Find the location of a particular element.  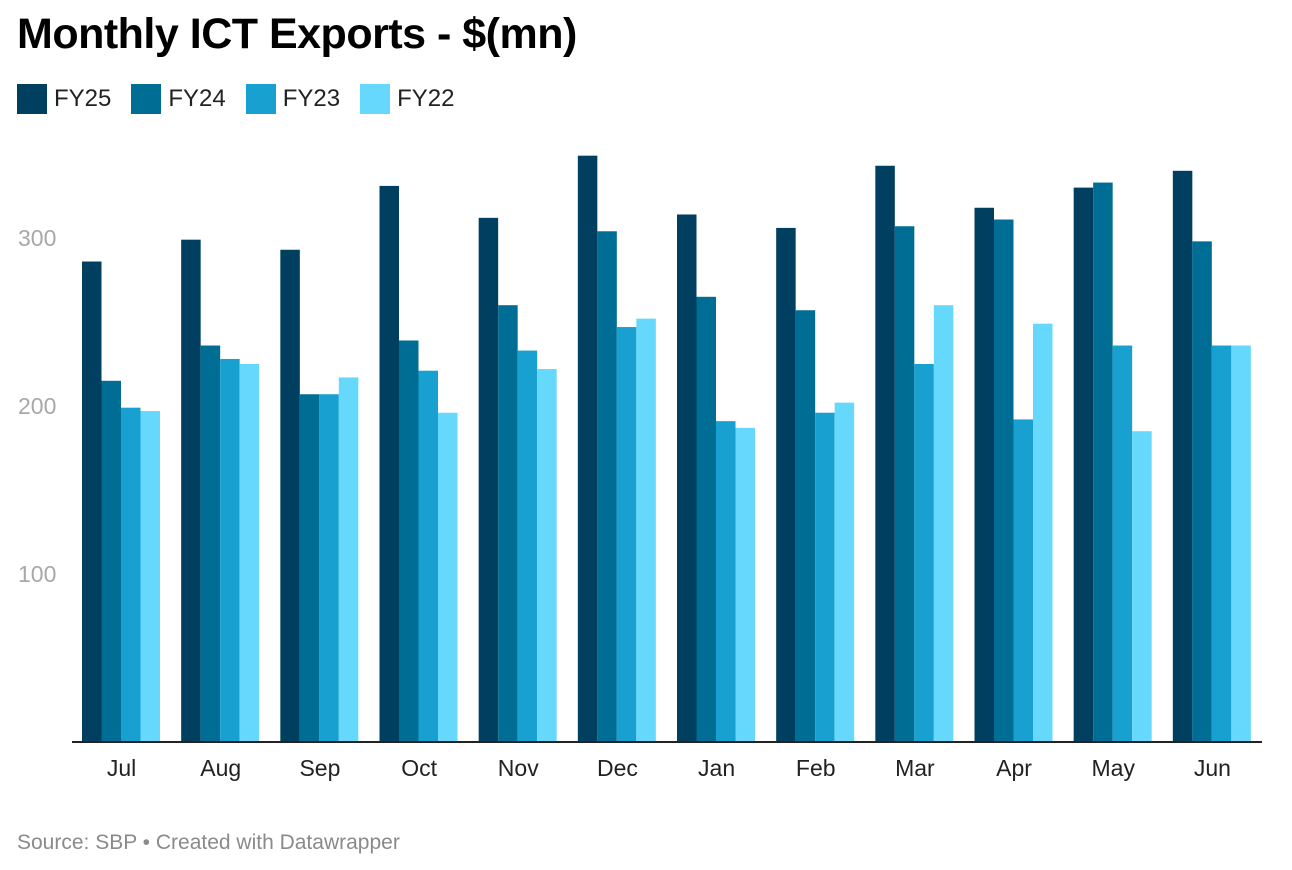

bar-fy22-aug is located at coordinates (249, 553).